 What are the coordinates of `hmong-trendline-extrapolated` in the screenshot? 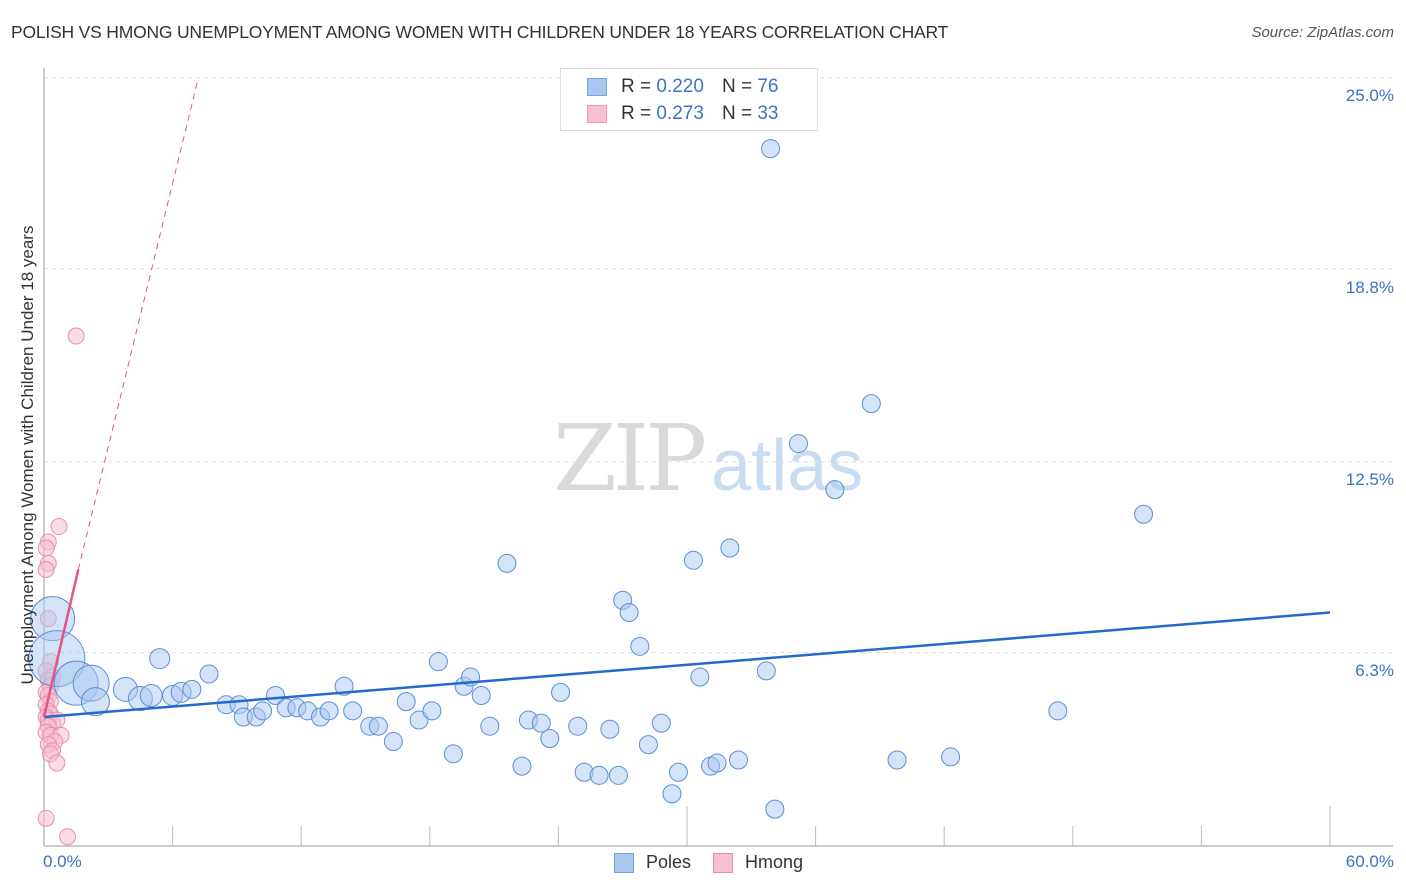 It's located at (138, 323).